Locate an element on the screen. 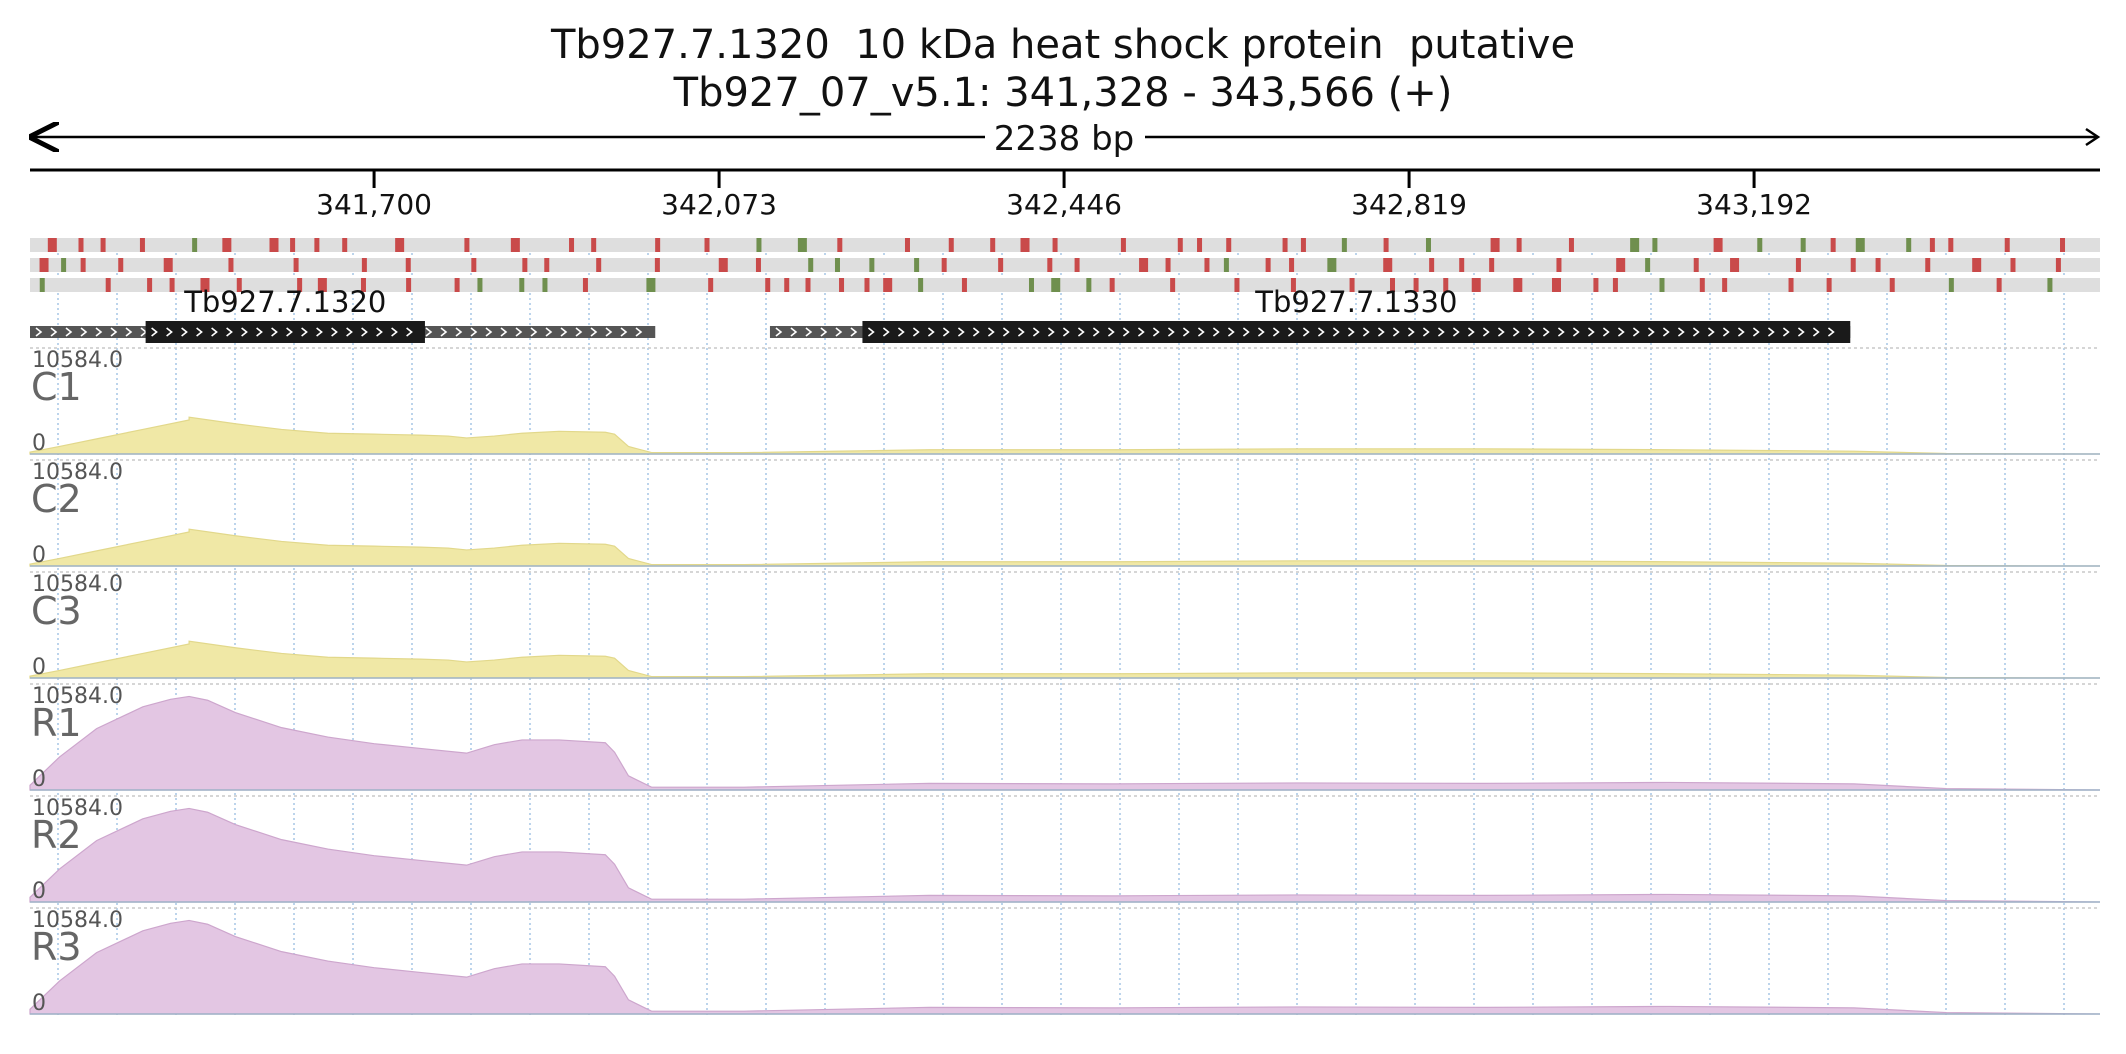 The width and height of the screenshot is (2126, 1054). track-name-label: C3 is located at coordinates (56, 611).